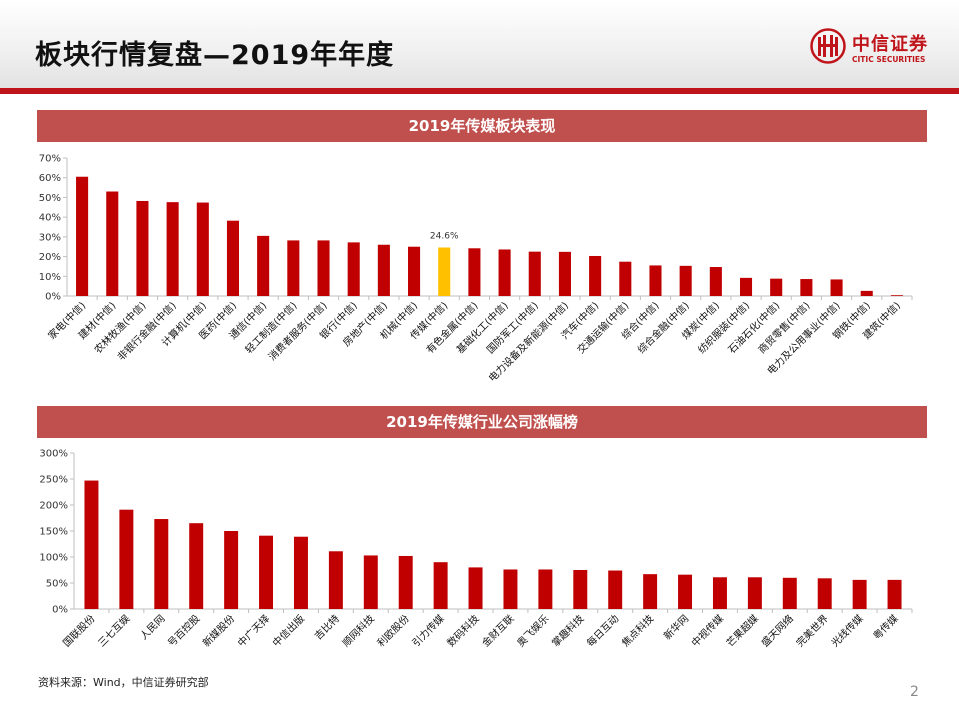 Image resolution: width=959 pixels, height=719 pixels. Describe the element at coordinates (53, 532) in the screenshot. I see `y-tick-label: 150%` at that location.